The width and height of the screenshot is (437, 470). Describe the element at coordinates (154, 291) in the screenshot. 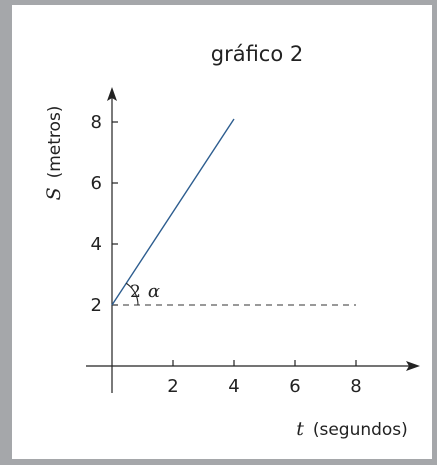

I see `angle-symbol: α` at that location.